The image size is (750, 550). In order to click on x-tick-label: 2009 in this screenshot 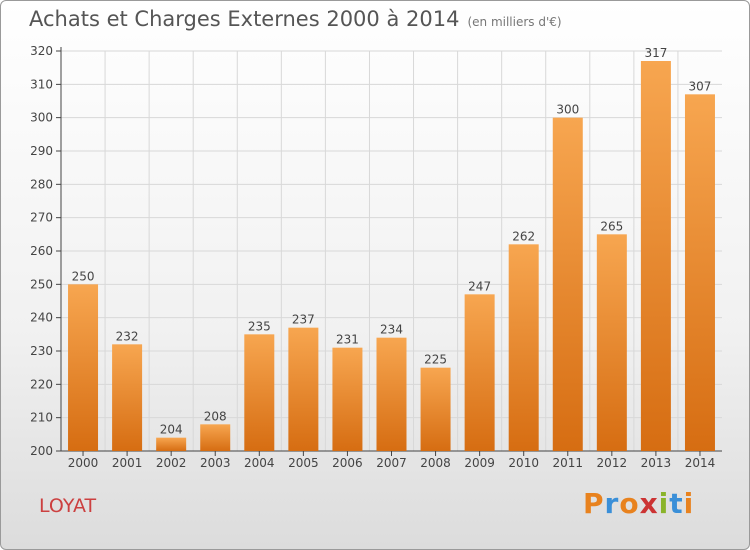, I will do `click(479, 463)`.